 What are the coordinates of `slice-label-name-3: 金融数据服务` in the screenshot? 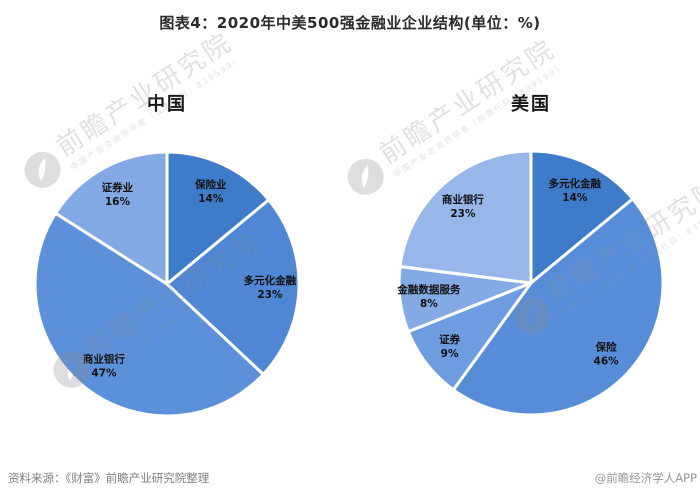 It's located at (428, 289).